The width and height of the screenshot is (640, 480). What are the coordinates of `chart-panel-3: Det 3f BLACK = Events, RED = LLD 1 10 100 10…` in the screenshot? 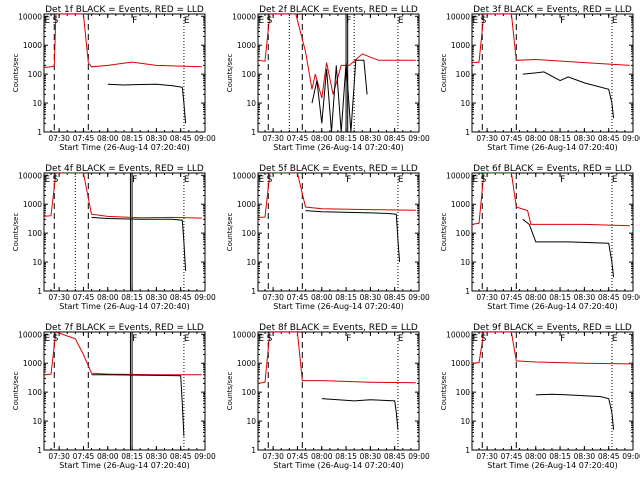 It's located at (540, 78).